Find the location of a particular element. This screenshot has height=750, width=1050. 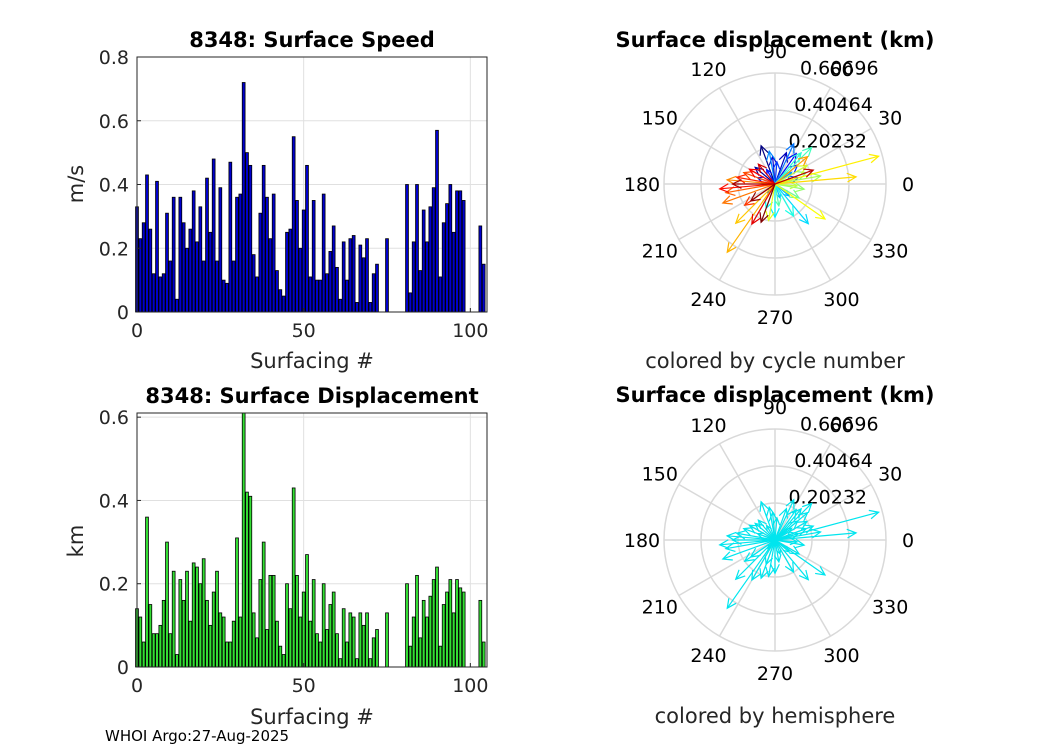

speed-ytick-label: 0.2 is located at coordinates (114, 249).